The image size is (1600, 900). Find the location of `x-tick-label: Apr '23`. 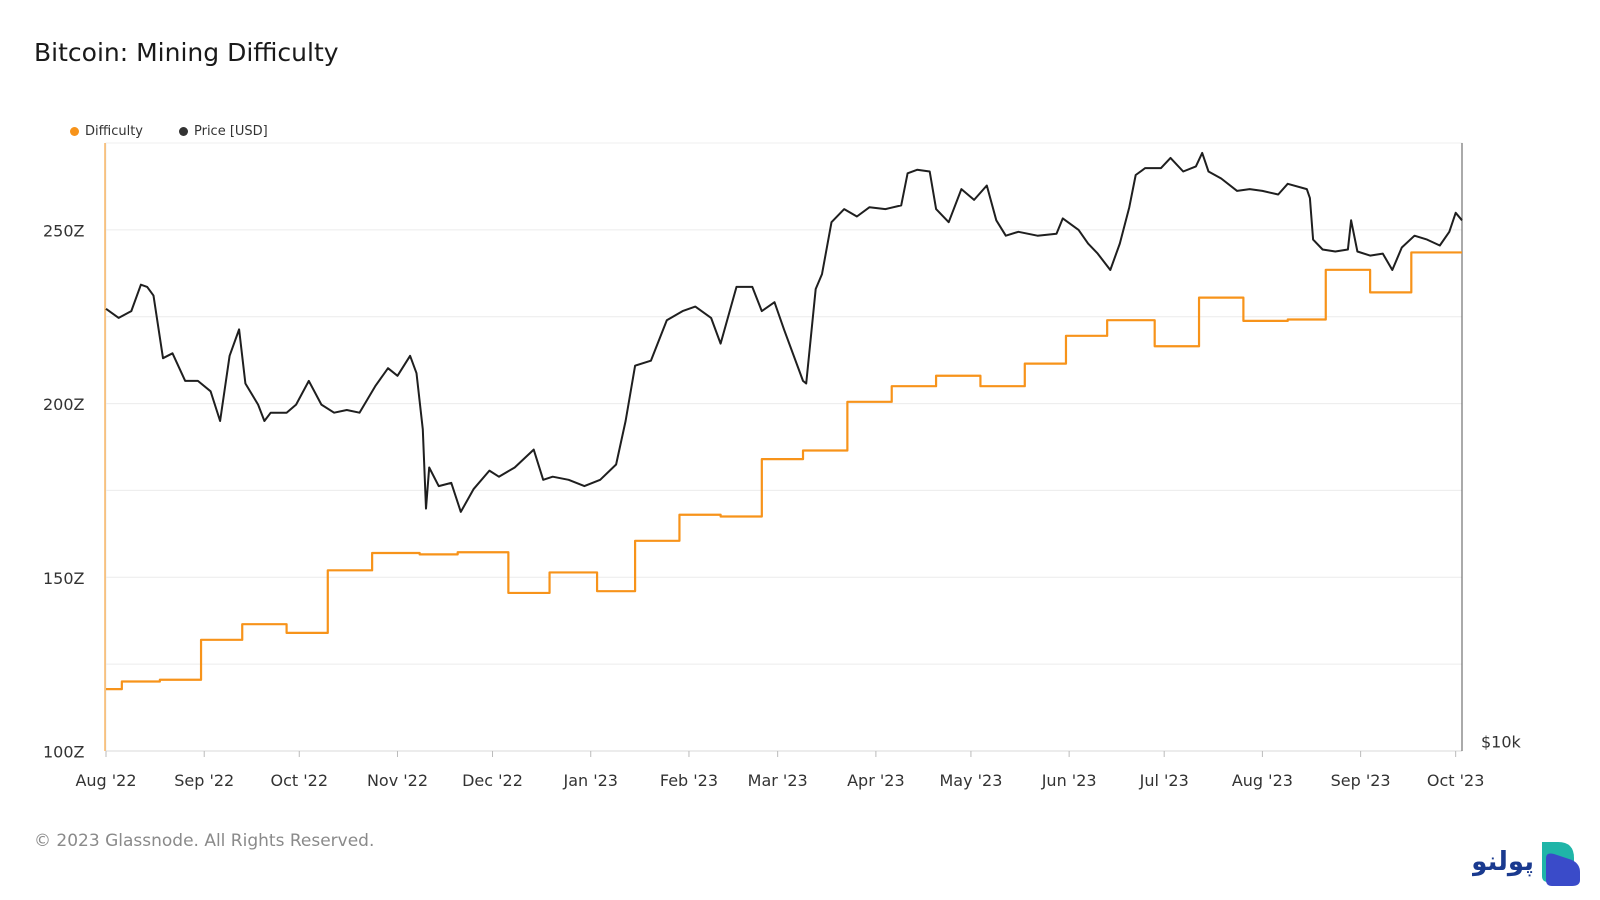

x-tick-label: Apr '23 is located at coordinates (876, 780).